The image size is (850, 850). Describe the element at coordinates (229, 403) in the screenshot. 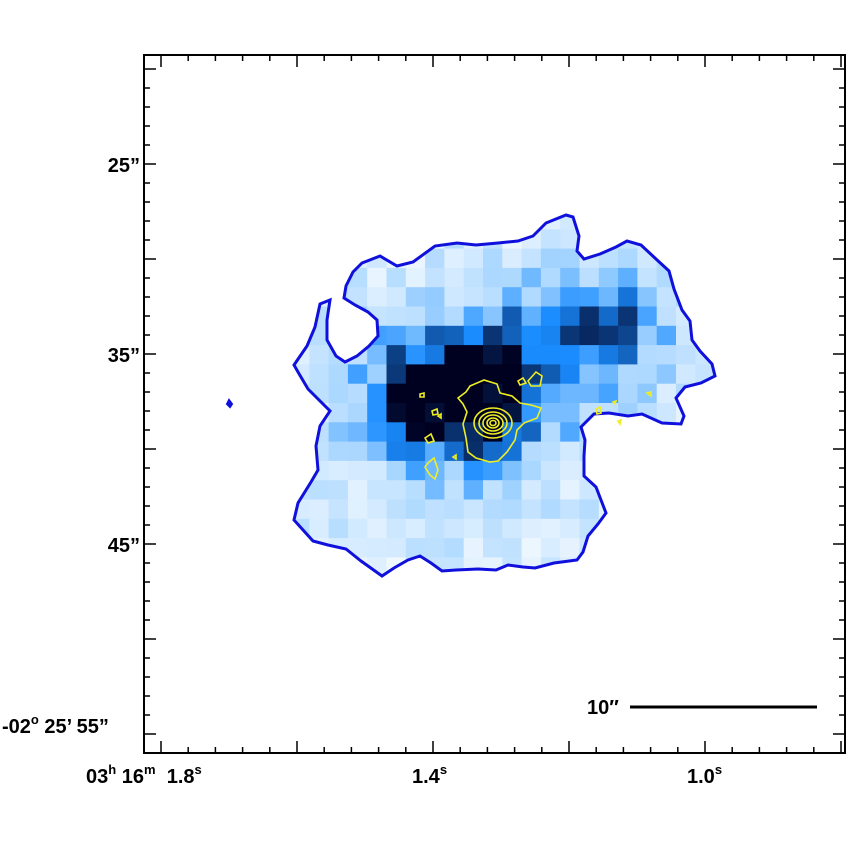

I see `isolated-contour-dot` at that location.